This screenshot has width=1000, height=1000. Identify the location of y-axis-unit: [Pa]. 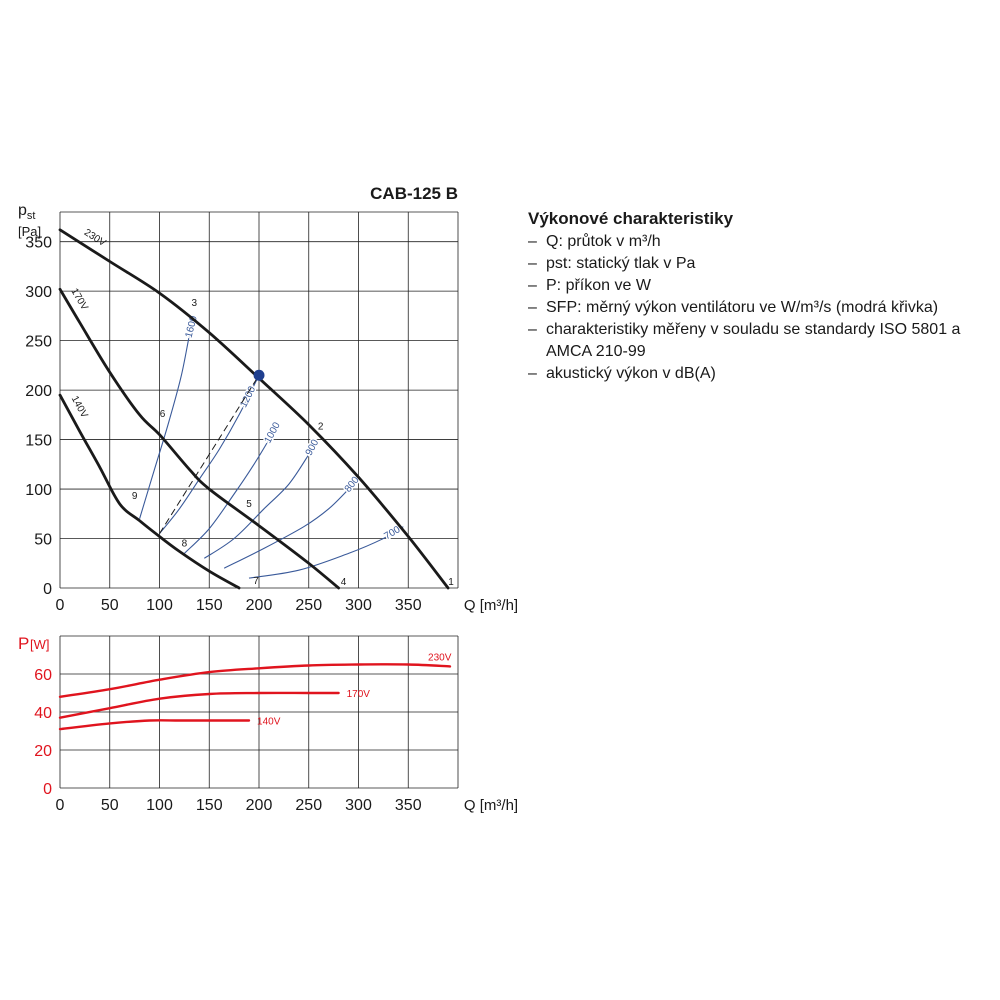
(29, 231).